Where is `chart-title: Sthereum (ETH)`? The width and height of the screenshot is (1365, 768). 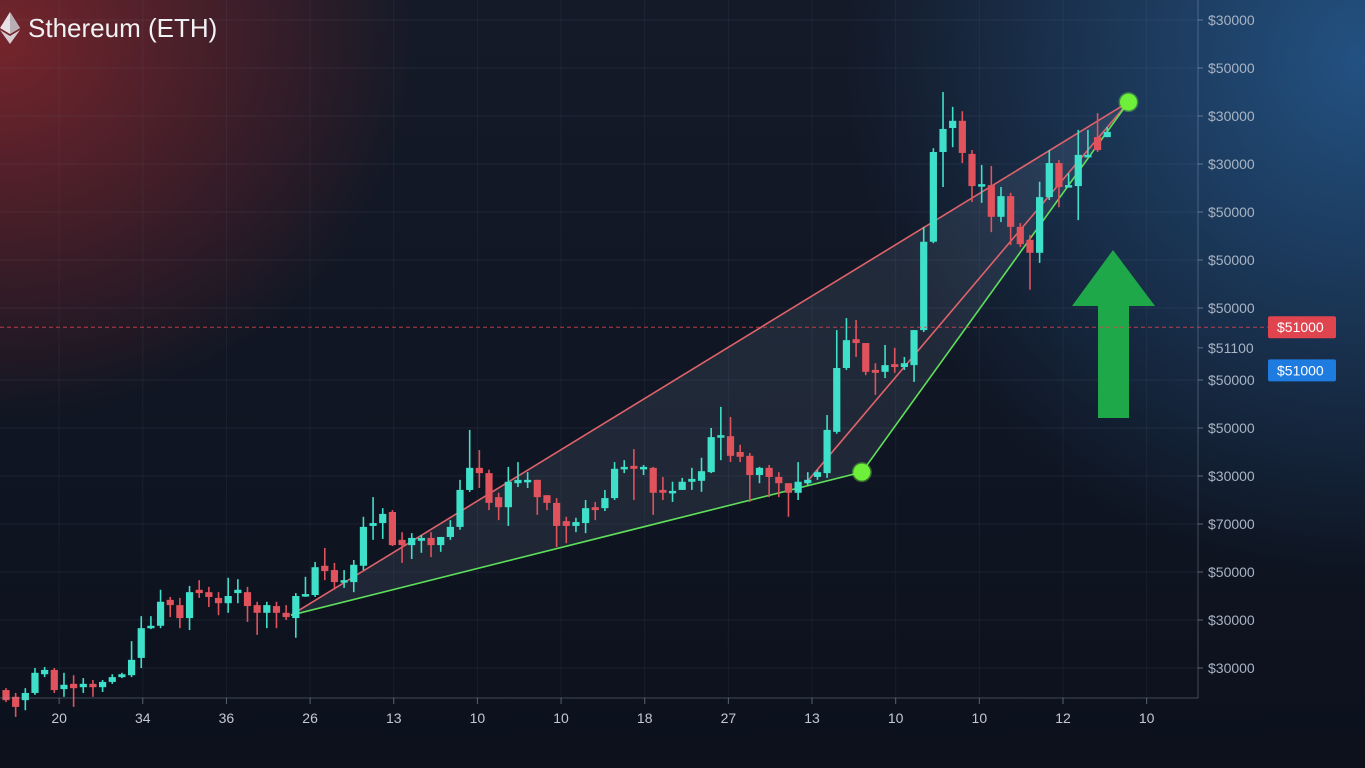
chart-title: Sthereum (ETH) is located at coordinates (108, 28).